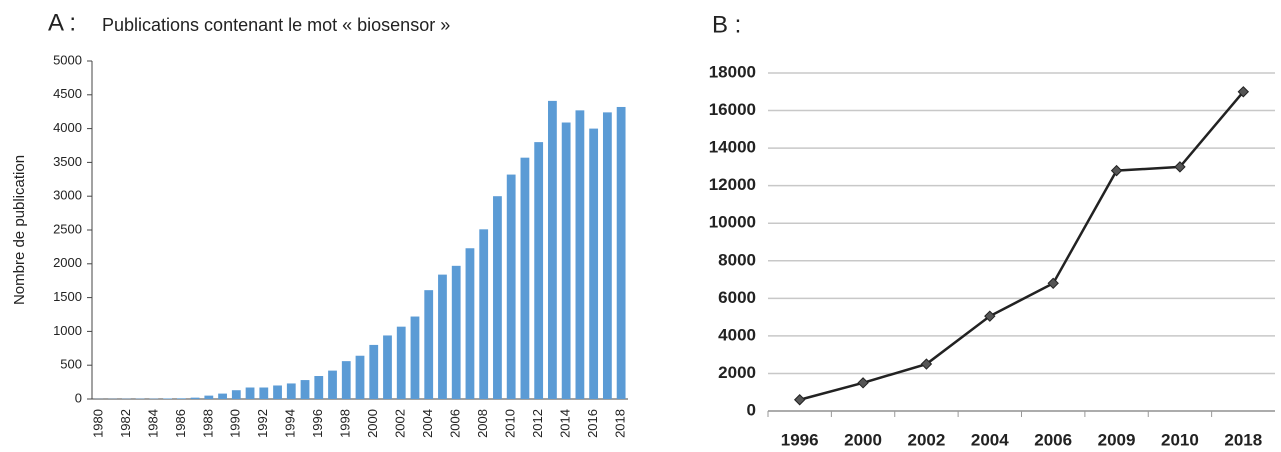 Image resolution: width=1281 pixels, height=452 pixels. I want to click on x-tick-label: 2016, so click(592, 423).